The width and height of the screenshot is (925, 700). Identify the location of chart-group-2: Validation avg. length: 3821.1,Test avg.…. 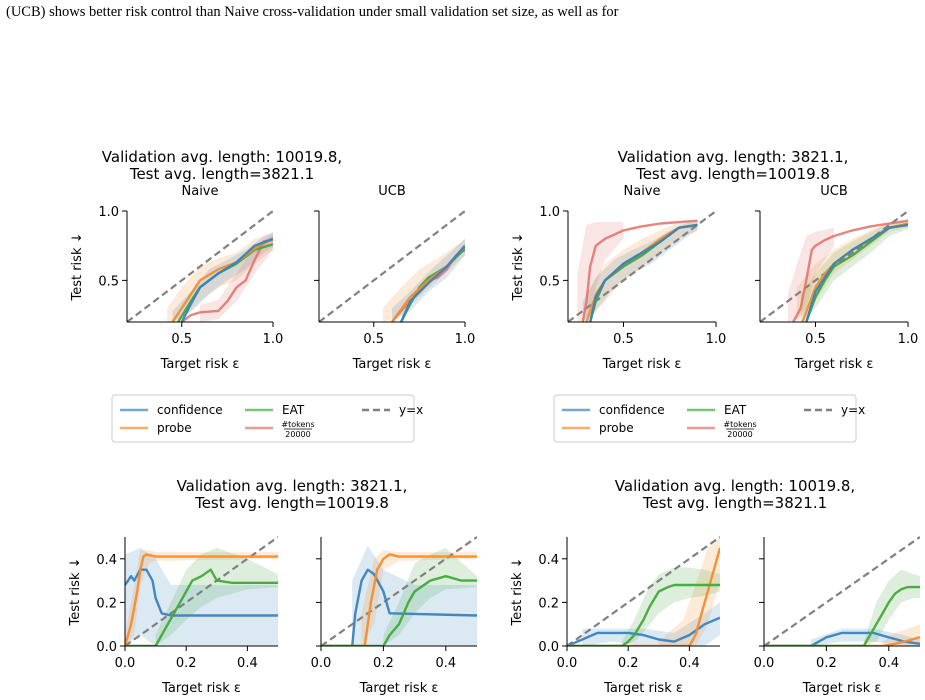
(714, 260).